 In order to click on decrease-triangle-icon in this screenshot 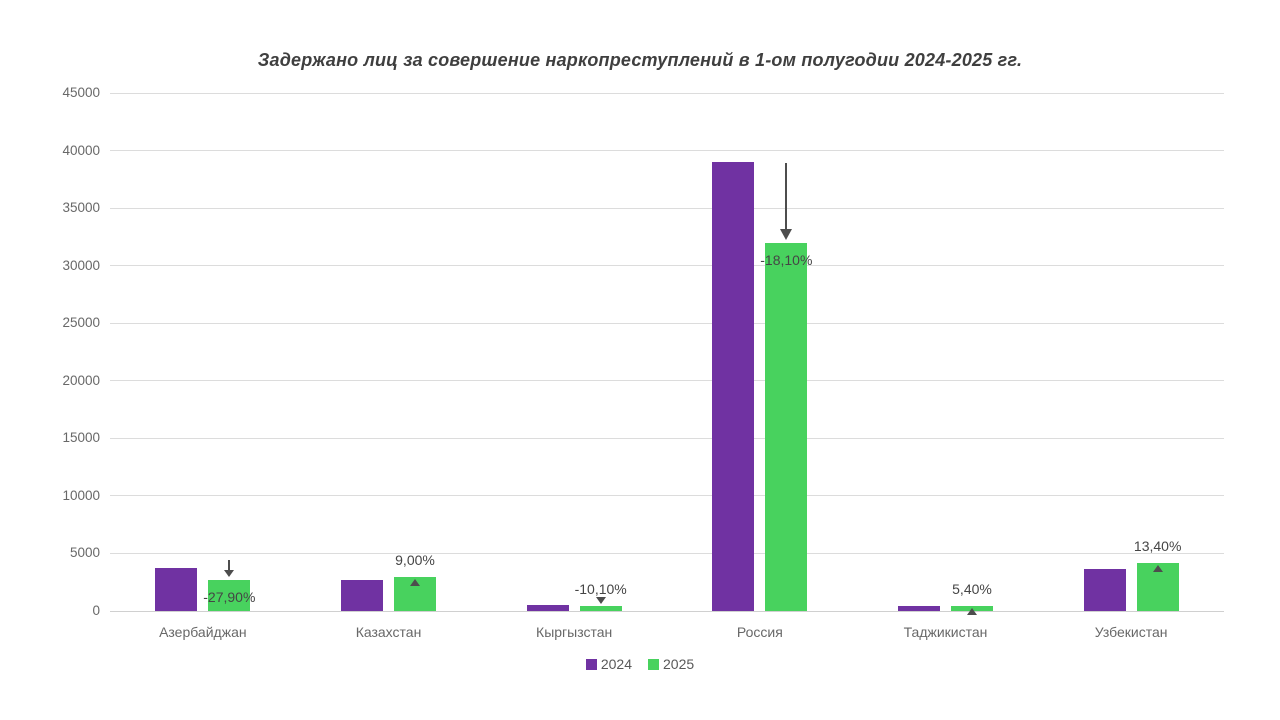, I will do `click(600, 600)`.